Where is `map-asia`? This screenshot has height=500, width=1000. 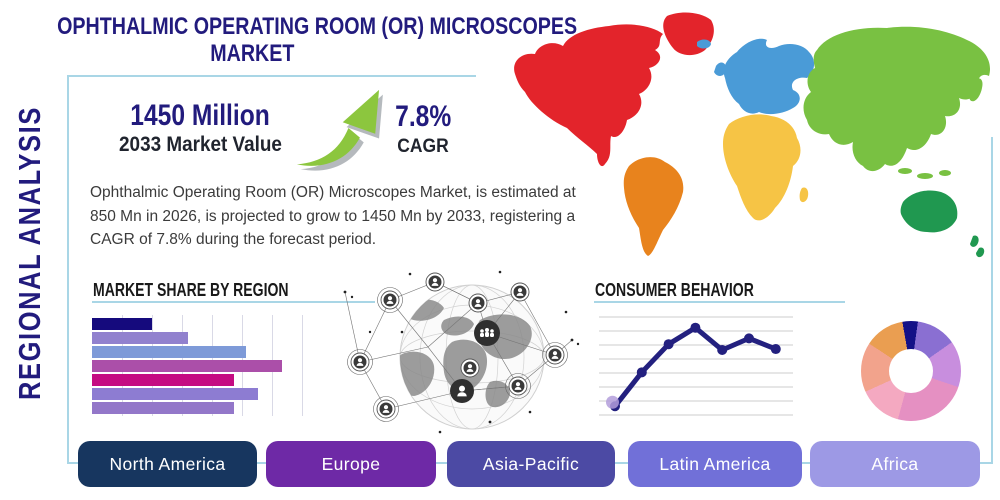
map-asia is located at coordinates (897, 99).